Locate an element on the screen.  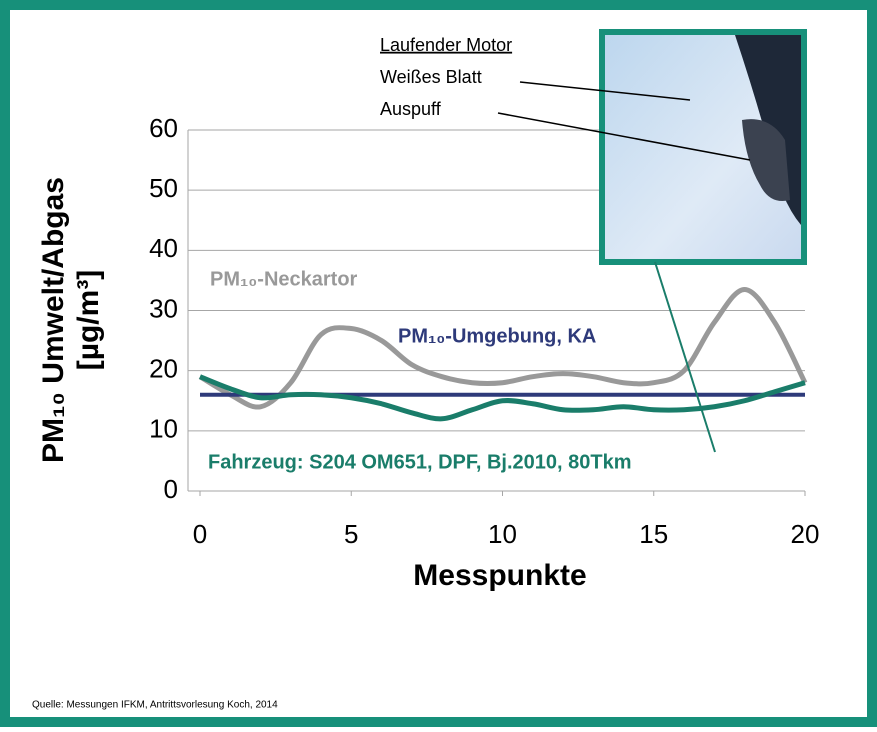
y-axis-title: PM₁₀ Umwelt/Abgas is located at coordinates (53, 320).